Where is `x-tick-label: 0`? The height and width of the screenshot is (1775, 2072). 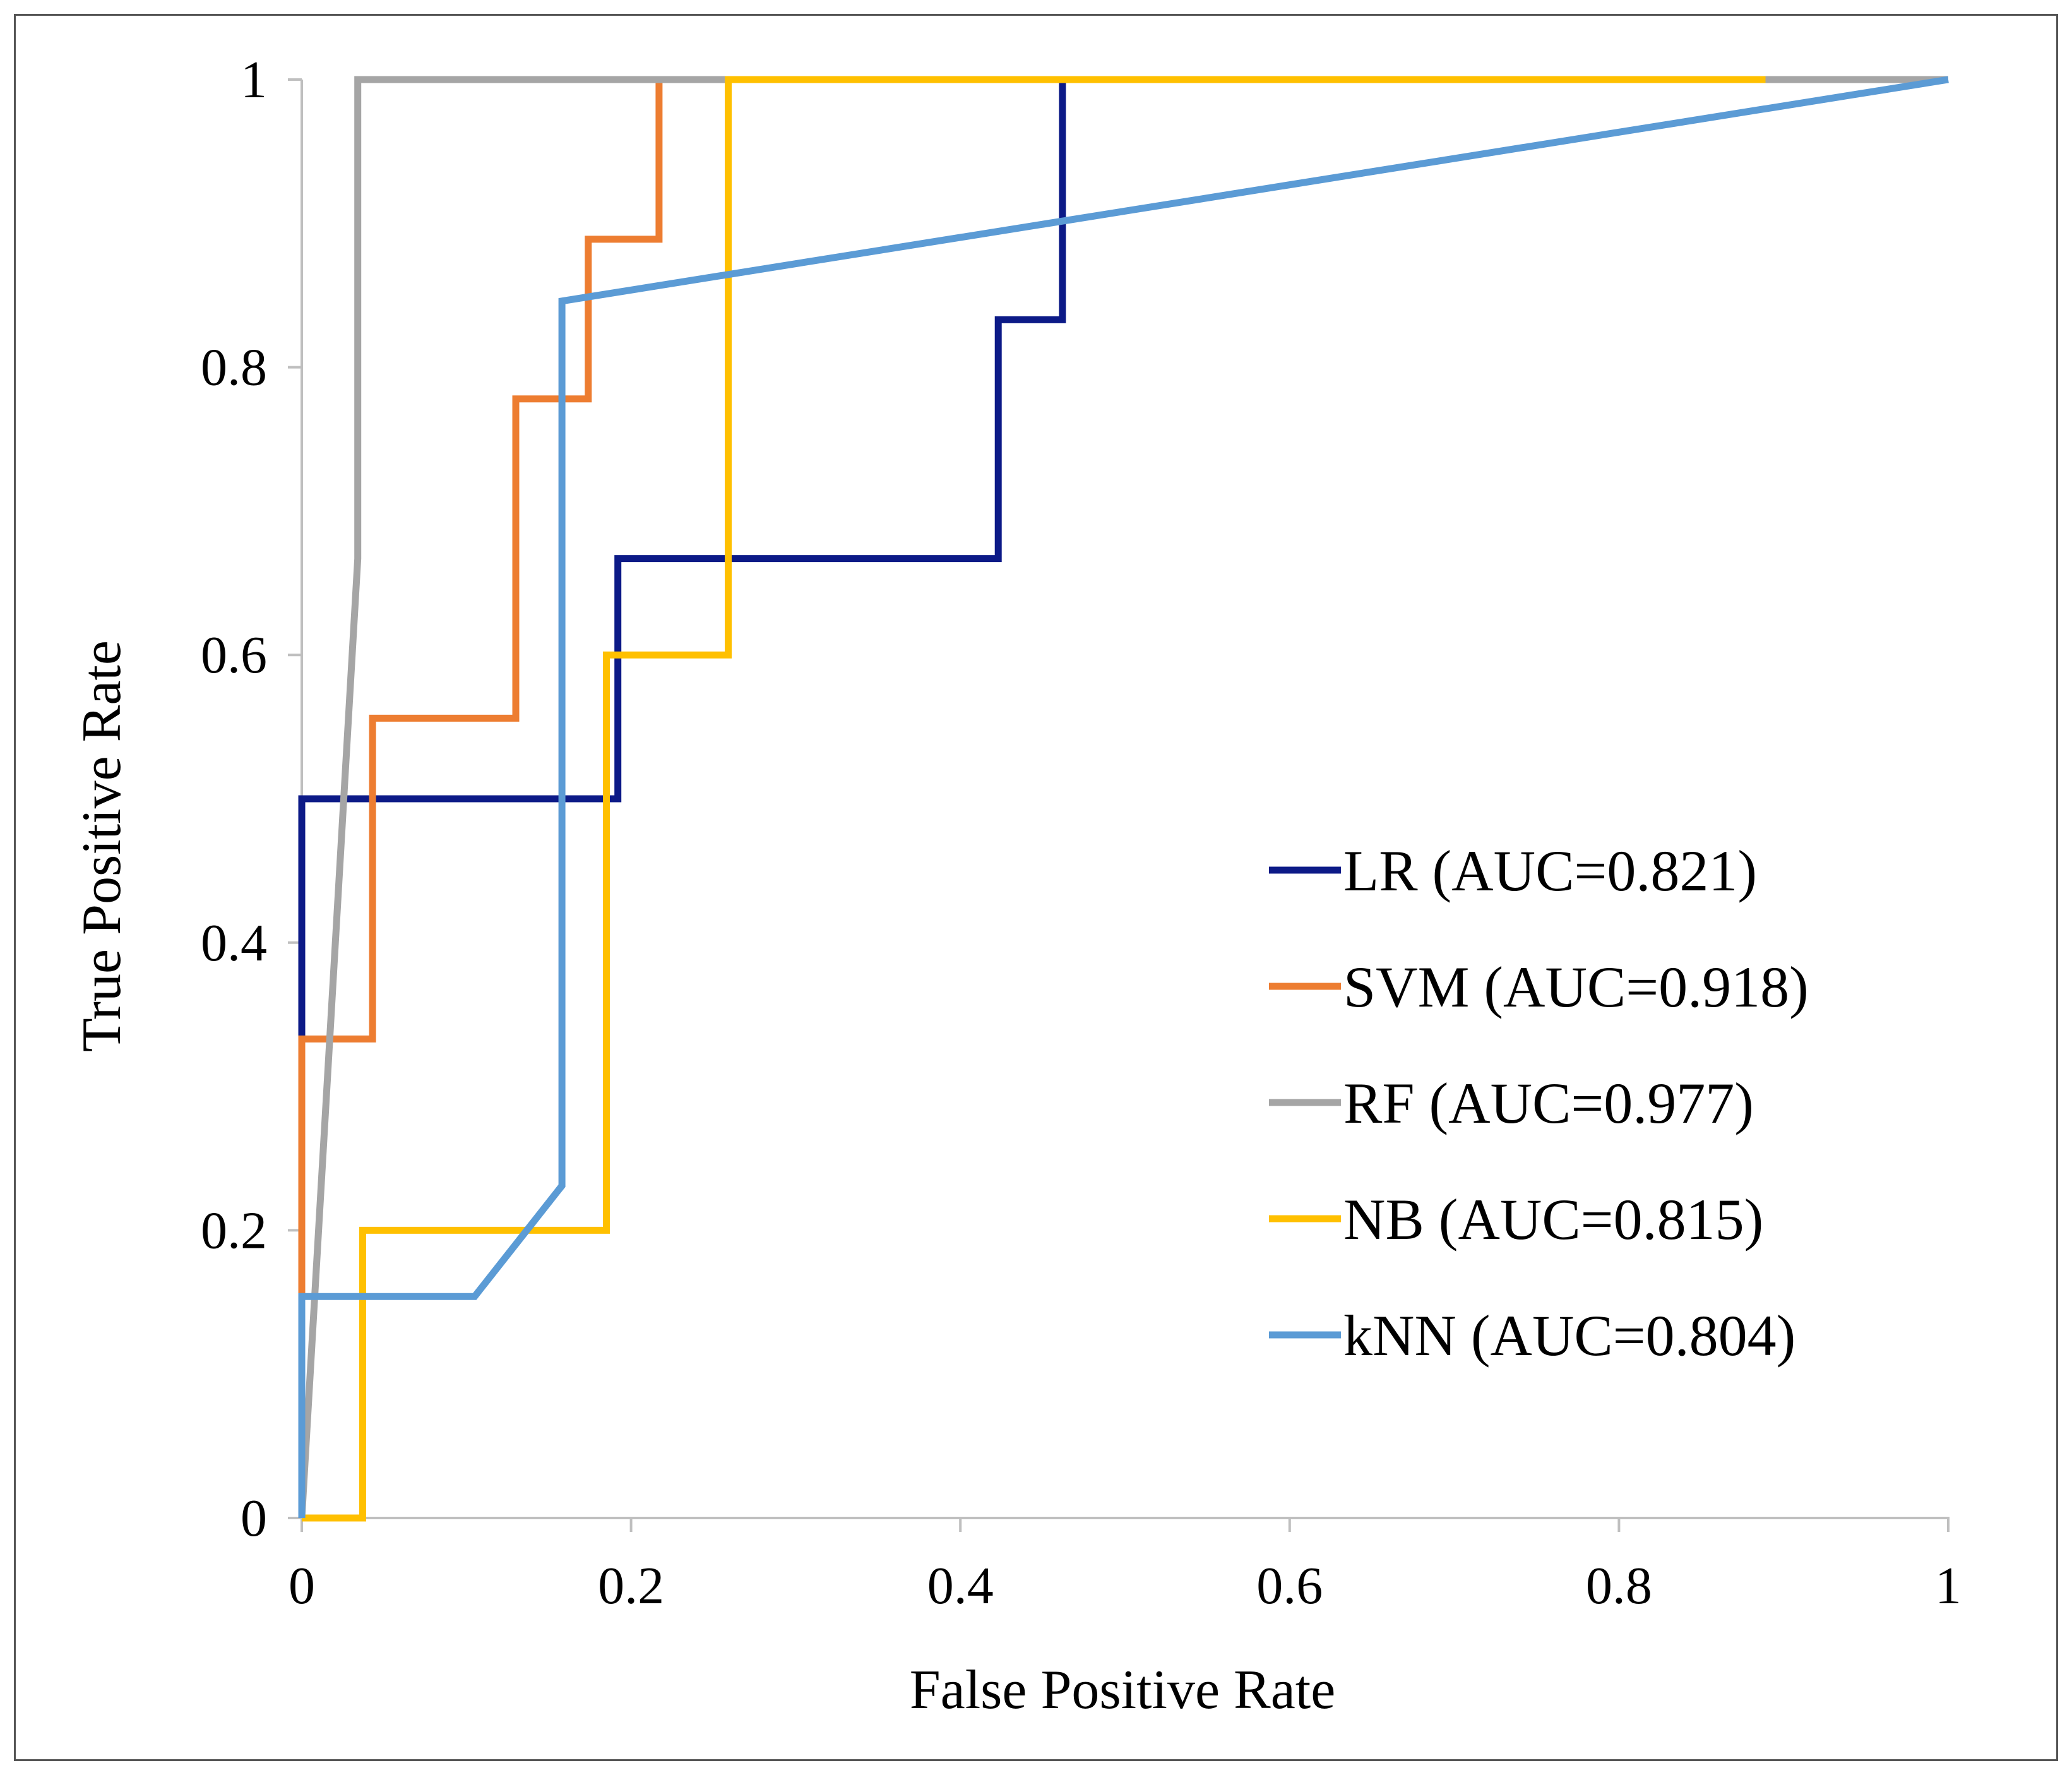
x-tick-label: 0 is located at coordinates (302, 1586).